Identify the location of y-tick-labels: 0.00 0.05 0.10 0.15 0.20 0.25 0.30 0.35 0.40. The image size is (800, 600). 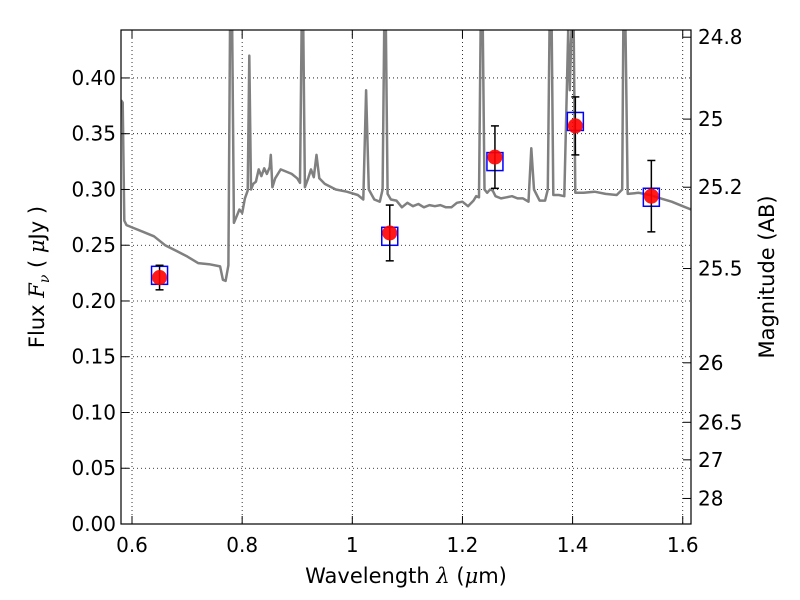
(93, 301).